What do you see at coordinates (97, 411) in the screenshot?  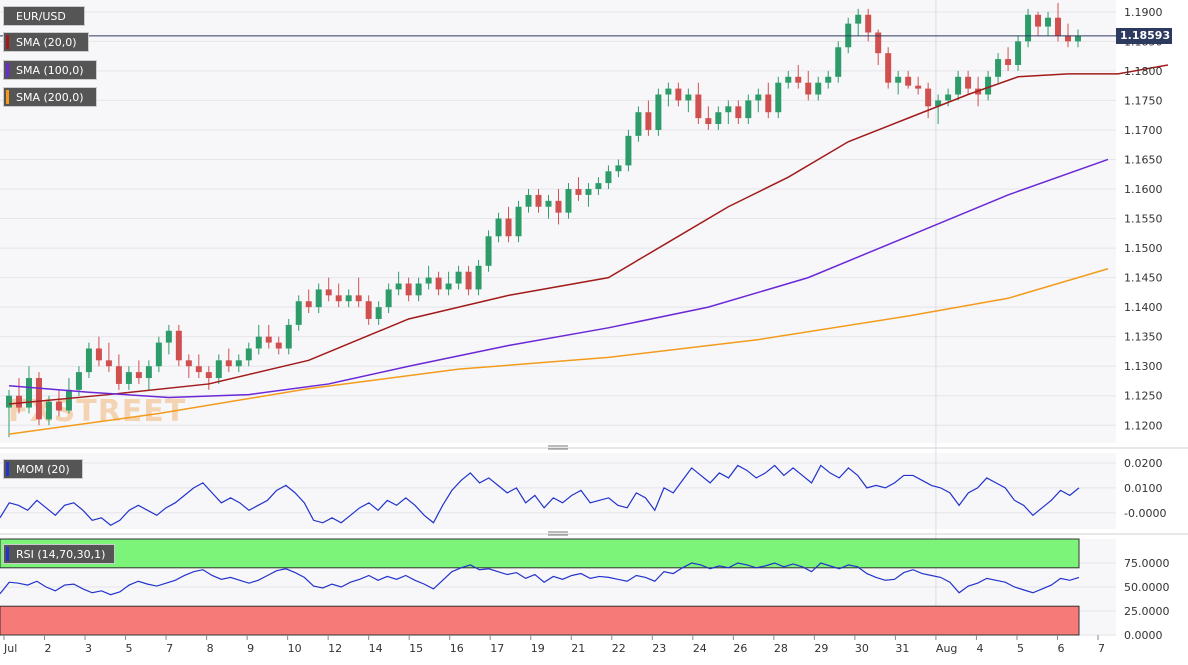 I see `watermark-text: FXSTREET` at bounding box center [97, 411].